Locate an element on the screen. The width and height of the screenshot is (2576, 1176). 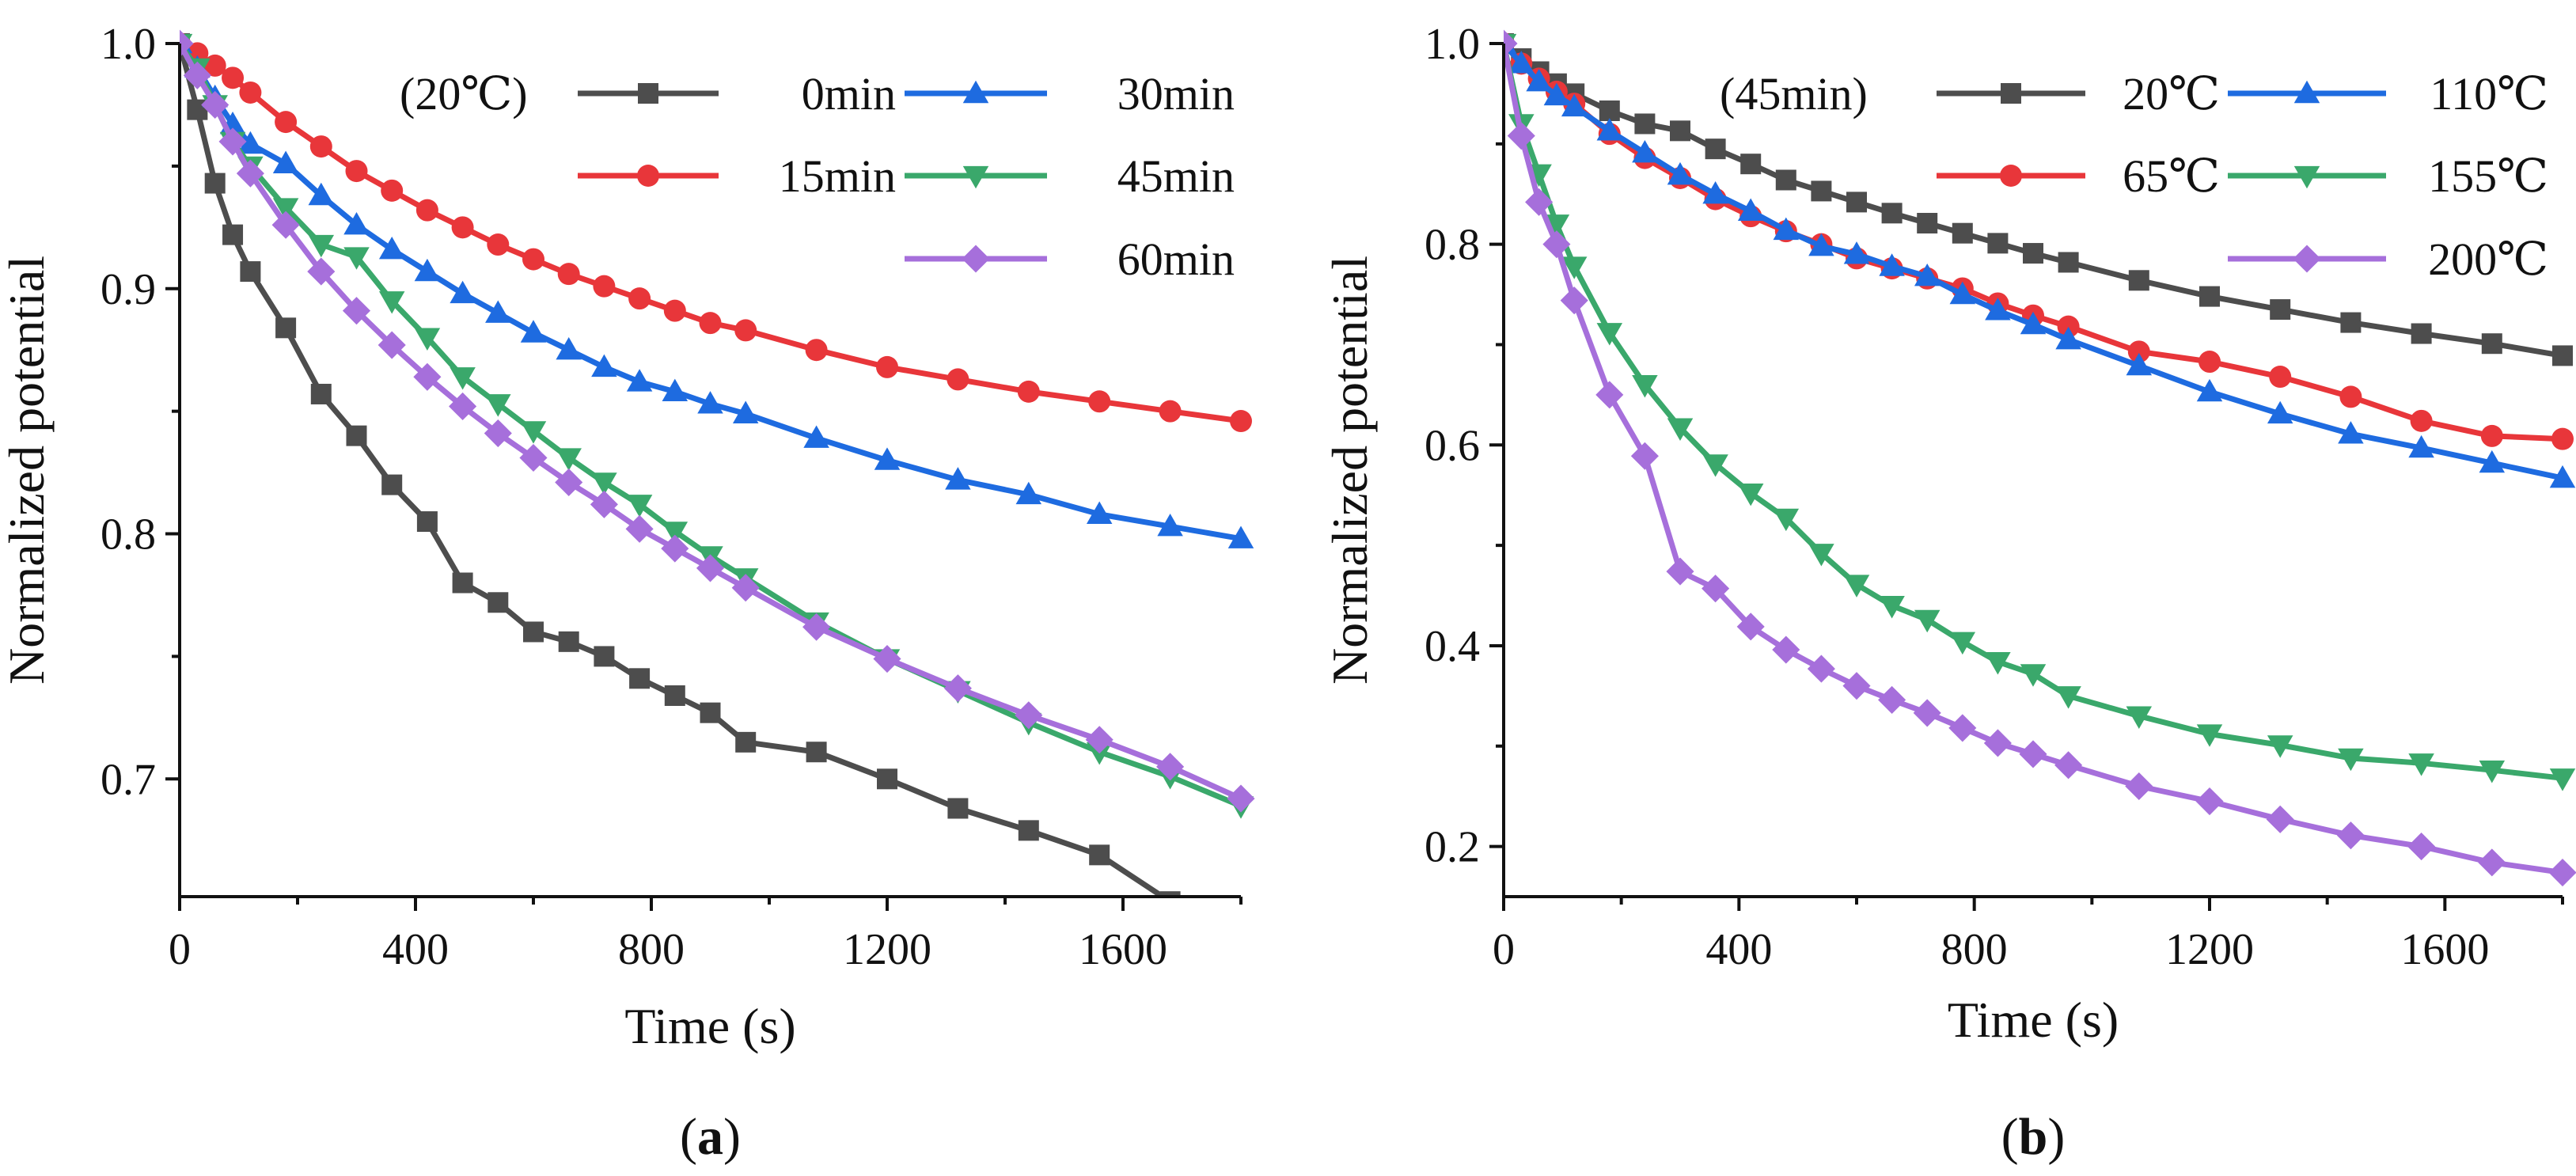
y-tick-label: 0.8 is located at coordinates (128, 535).